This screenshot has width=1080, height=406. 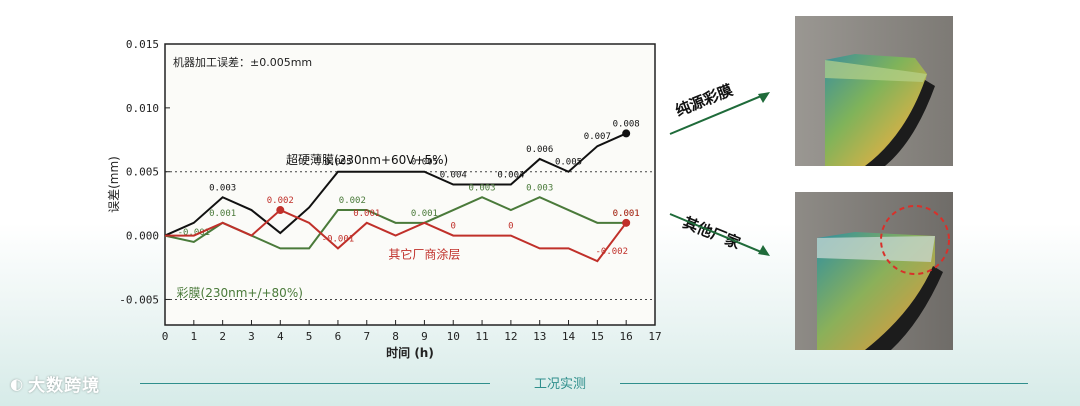 I want to click on x-tick-label: 6, so click(x=338, y=336).